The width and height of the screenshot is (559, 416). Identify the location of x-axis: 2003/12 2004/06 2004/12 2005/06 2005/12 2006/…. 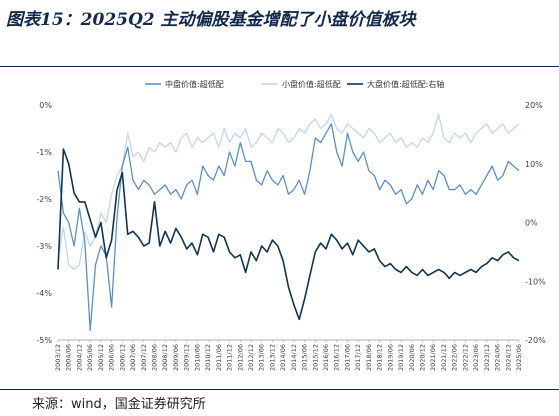
(288, 355).